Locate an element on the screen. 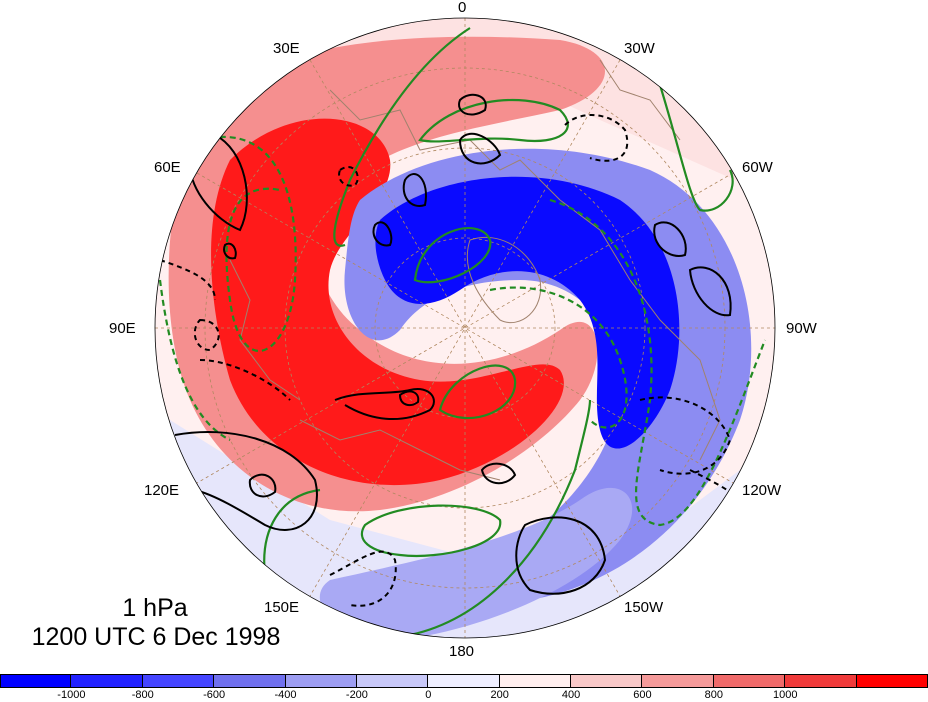 The width and height of the screenshot is (928, 702). colorbar: -1000 -800 -600 -400 -200 0 200 400 600 800 1000 is located at coordinates (464, 688).